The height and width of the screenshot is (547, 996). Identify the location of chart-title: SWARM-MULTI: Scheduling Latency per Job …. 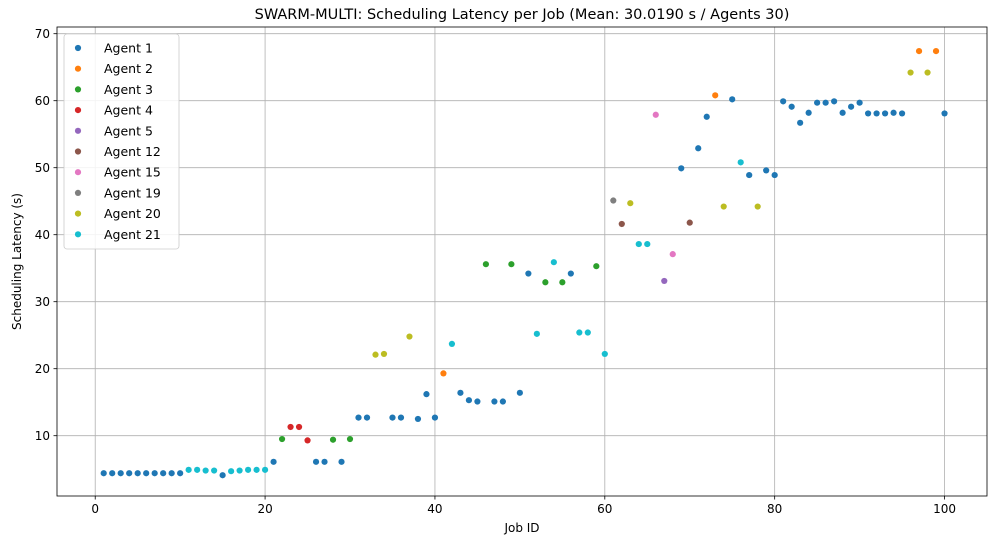
(522, 15).